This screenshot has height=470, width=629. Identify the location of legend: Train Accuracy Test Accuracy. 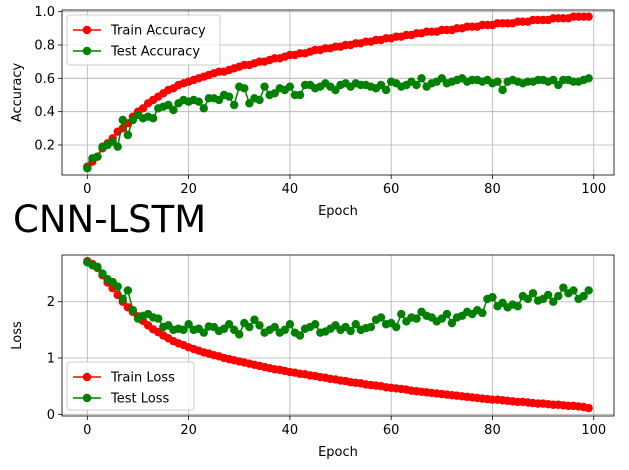
(143, 40).